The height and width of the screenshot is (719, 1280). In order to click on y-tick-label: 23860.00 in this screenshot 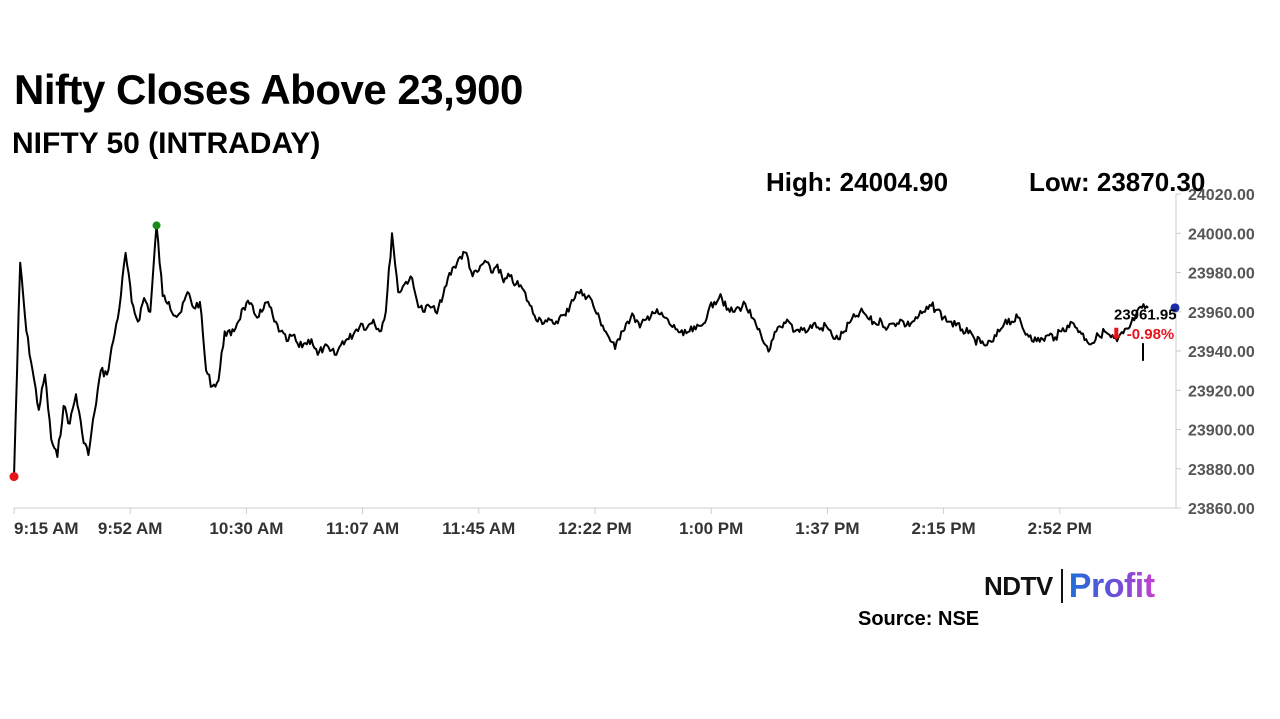, I will do `click(1221, 509)`.